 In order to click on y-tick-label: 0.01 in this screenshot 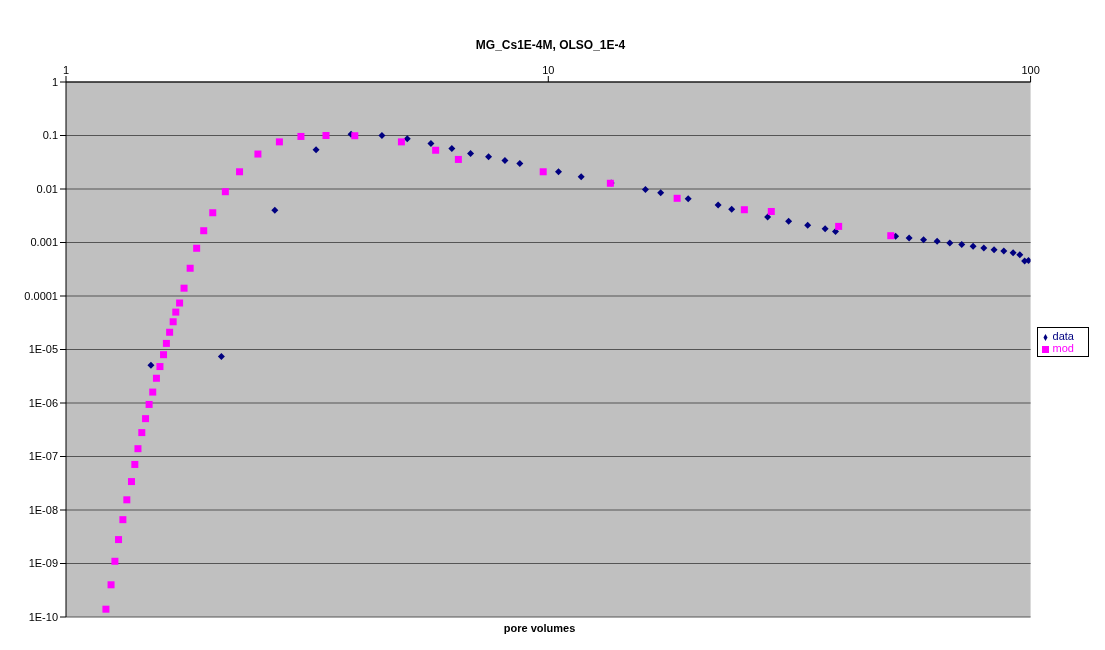, I will do `click(47, 188)`.